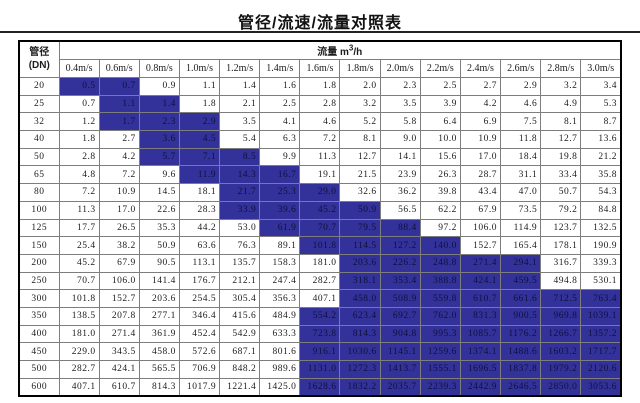 The height and width of the screenshot is (403, 640). Describe the element at coordinates (561, 245) in the screenshot. I see `flow-value-cell: 178.1` at that location.